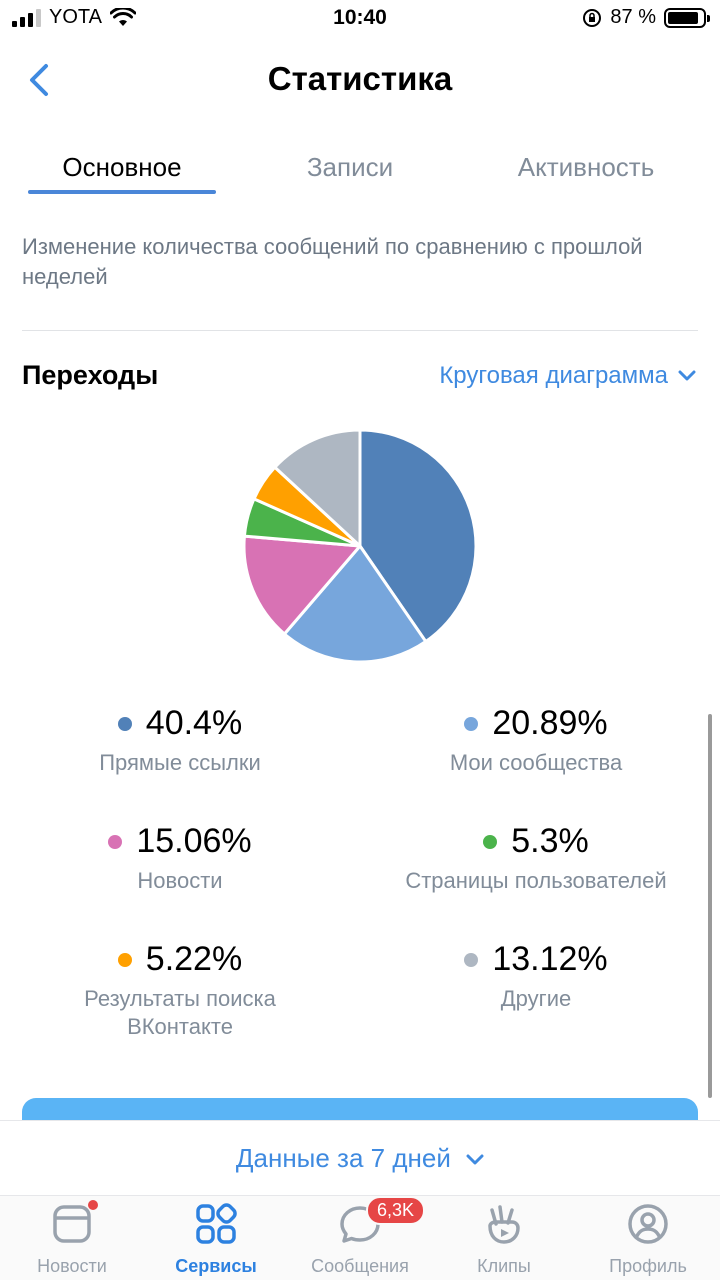  What do you see at coordinates (504, 1224) in the screenshot?
I see `clips-icon` at bounding box center [504, 1224].